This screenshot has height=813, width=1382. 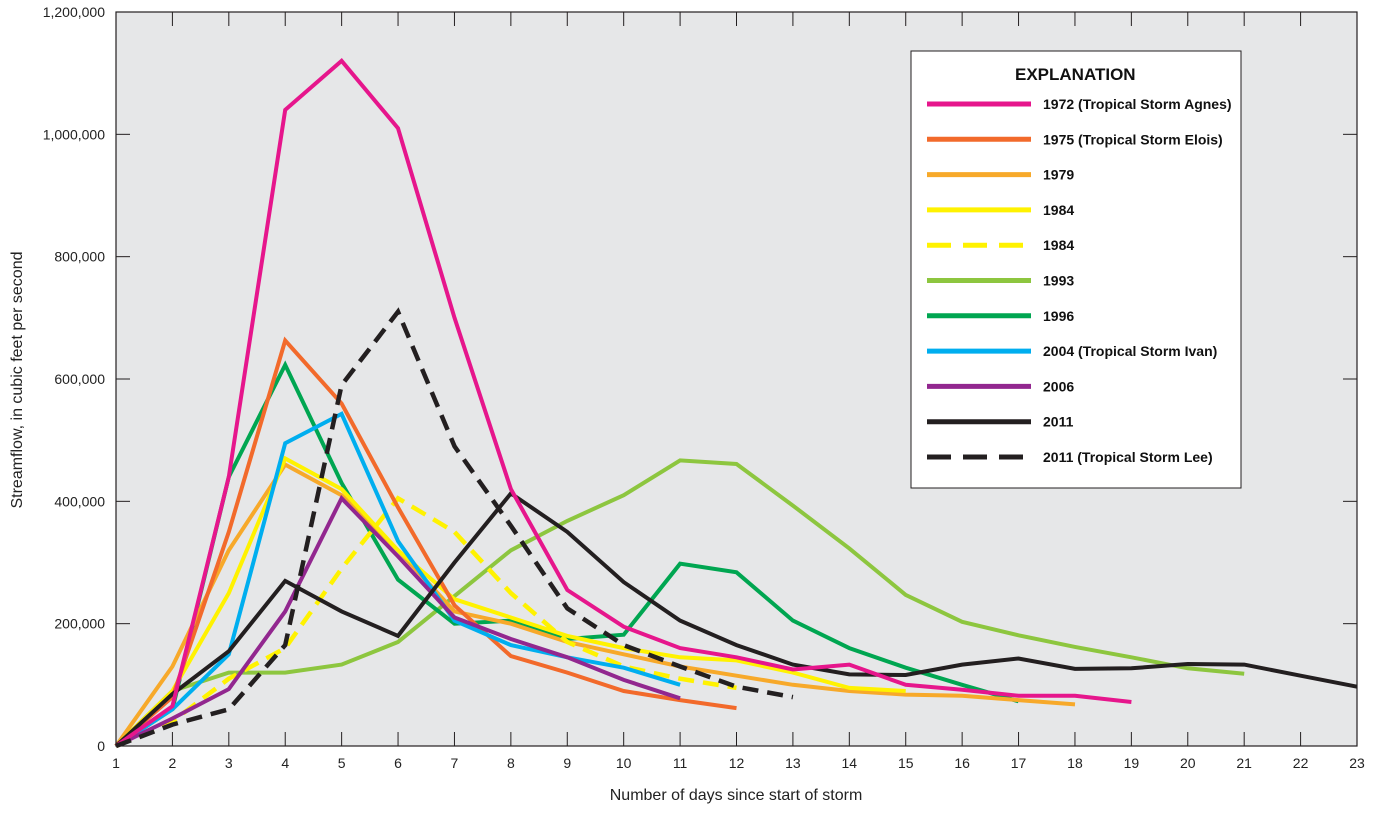 I want to click on x-tick-label: 15, so click(x=906, y=763).